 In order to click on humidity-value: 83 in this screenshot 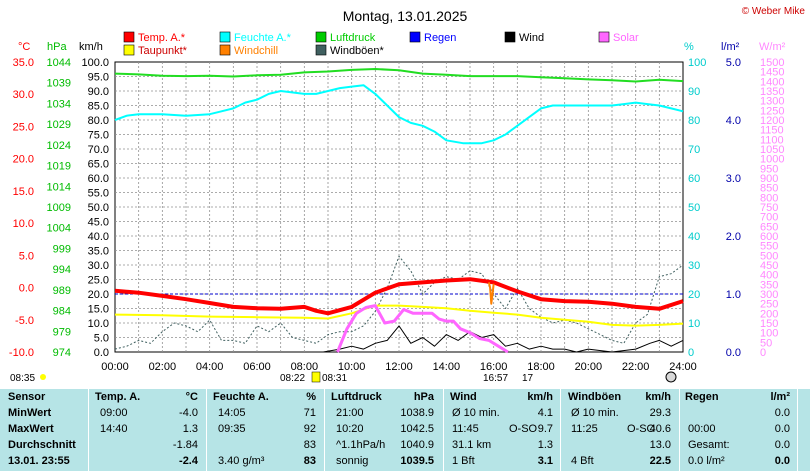, I will do `click(309, 445)`.